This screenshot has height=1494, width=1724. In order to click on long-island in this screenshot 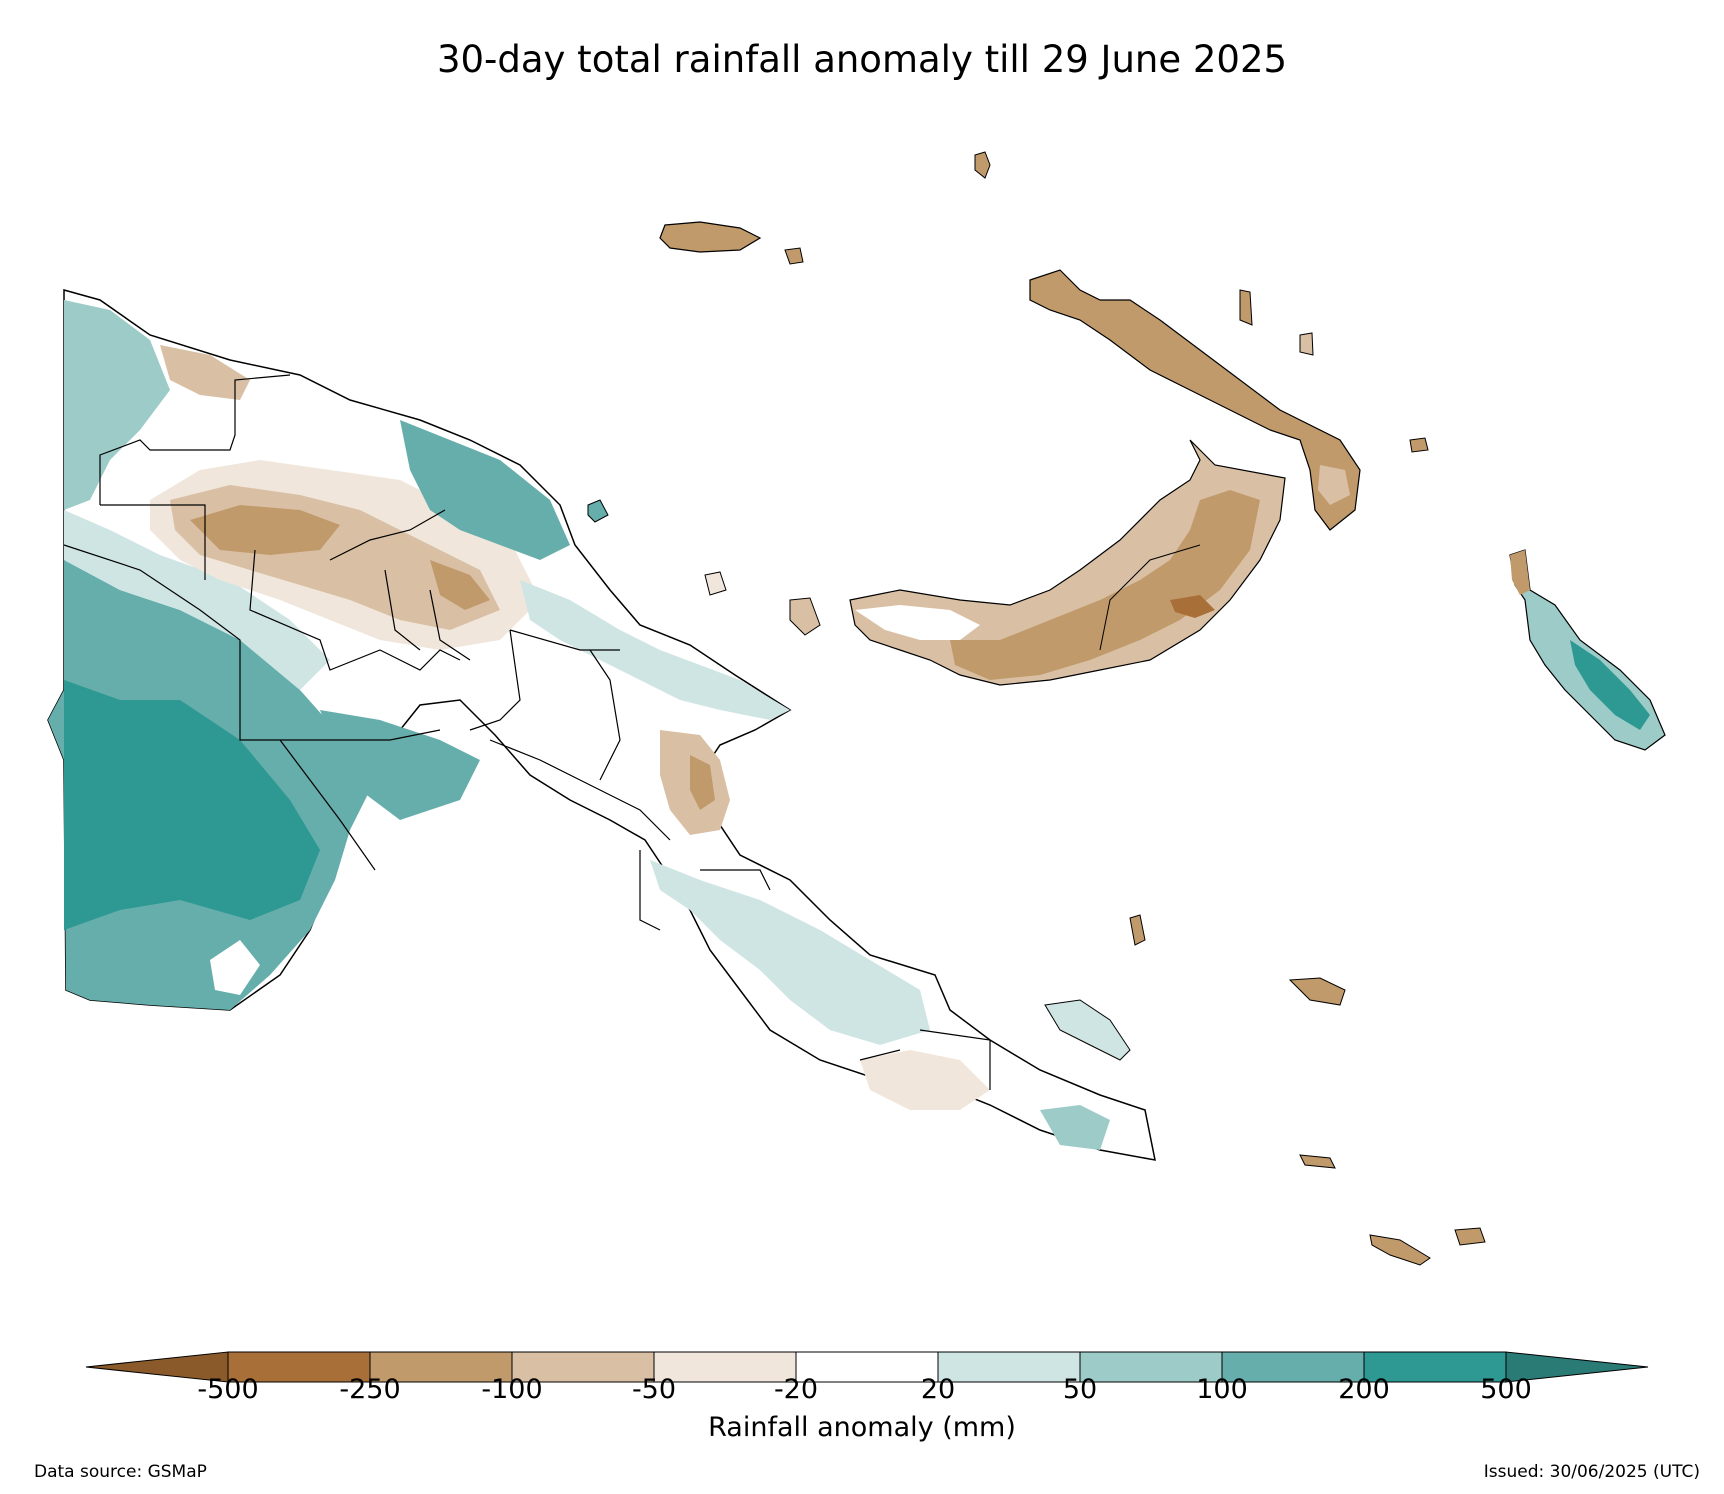, I will do `click(805, 616)`.